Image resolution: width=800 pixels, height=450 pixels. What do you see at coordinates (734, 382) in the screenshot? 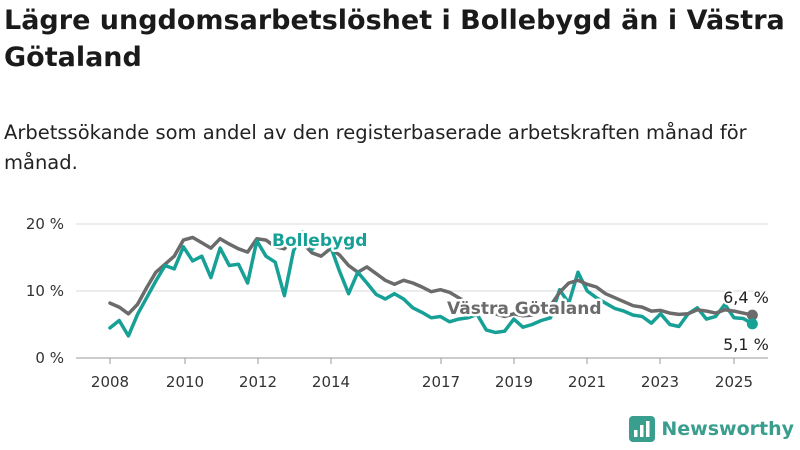
I see `x-tick-label: 2025` at bounding box center [734, 382].